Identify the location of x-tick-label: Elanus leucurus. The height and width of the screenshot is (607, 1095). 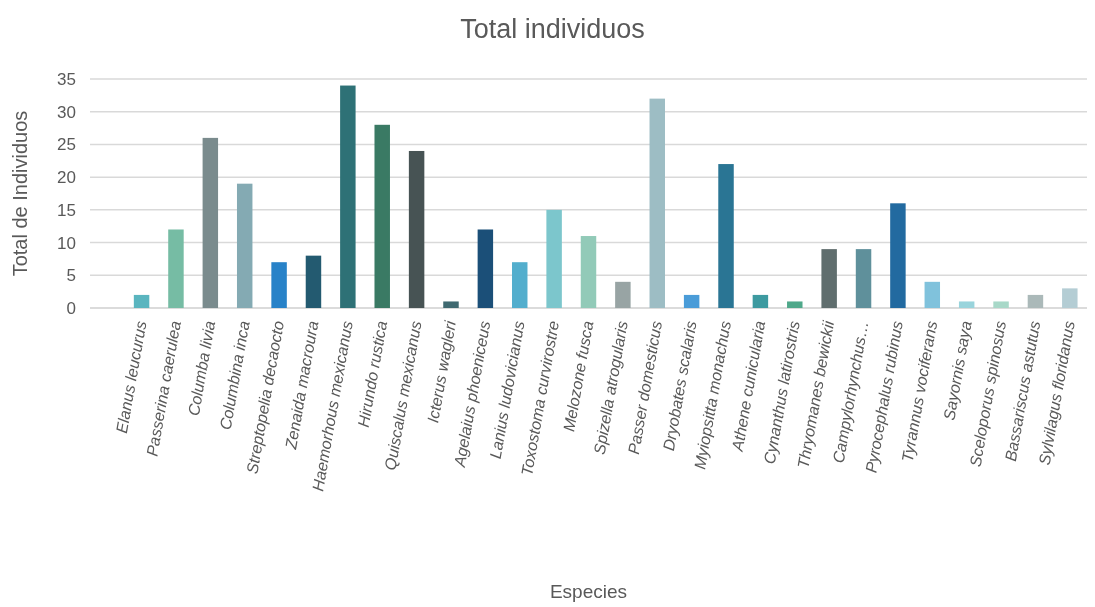
(131, 377).